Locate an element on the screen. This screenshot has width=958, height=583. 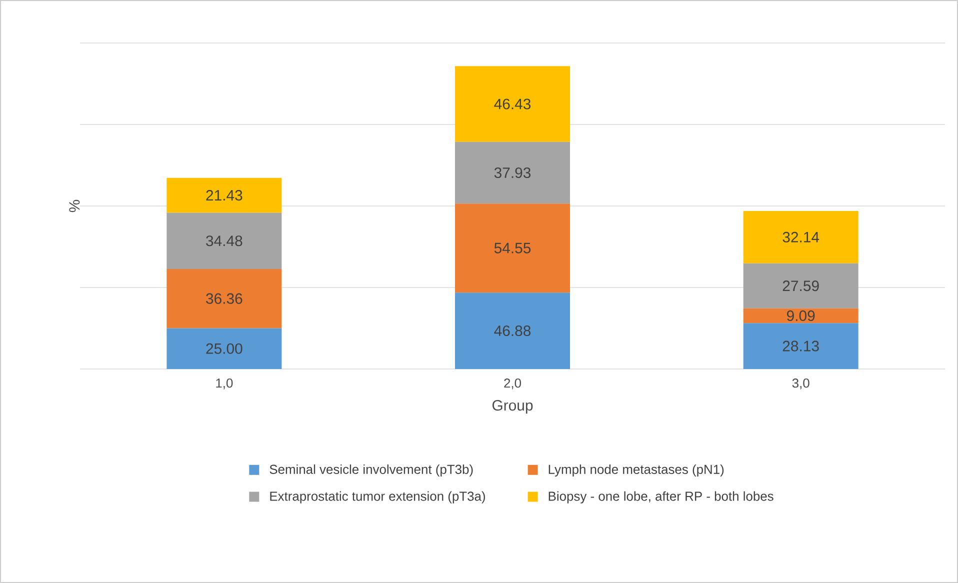
legend-label: Biopsy - one lobe, after RP - both lobes is located at coordinates (661, 497).